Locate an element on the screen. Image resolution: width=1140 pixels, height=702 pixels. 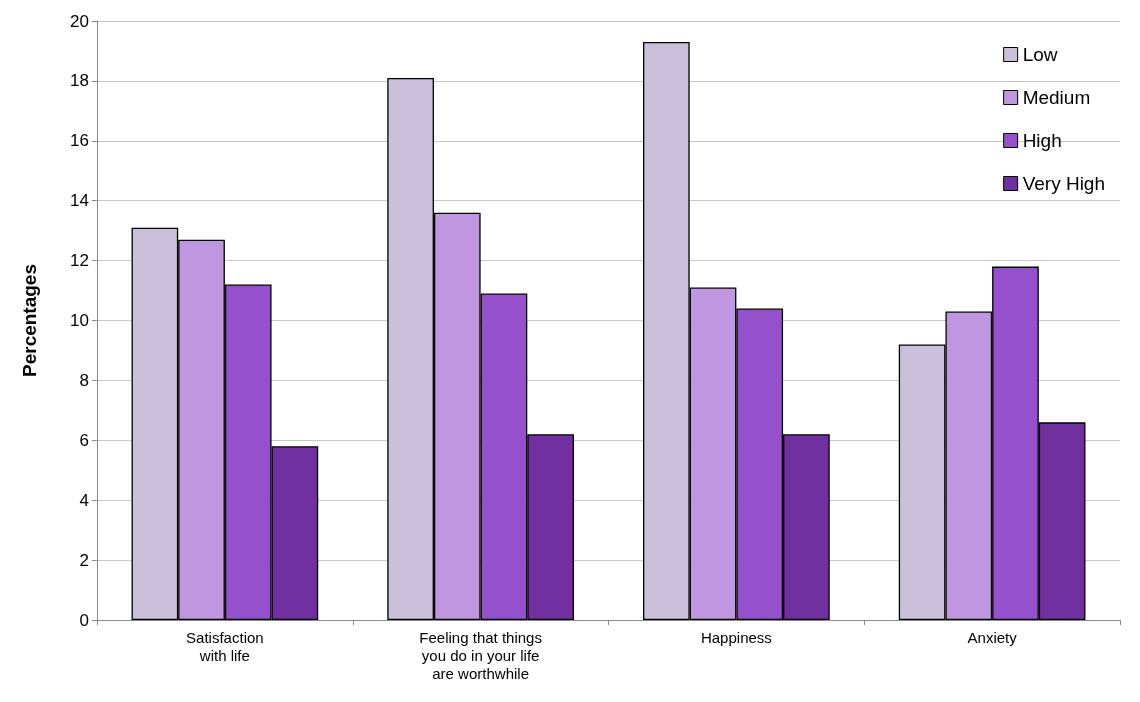
x-tick-label: Feeling that things you do in your life are worthwhile is located at coordinates (480, 655).